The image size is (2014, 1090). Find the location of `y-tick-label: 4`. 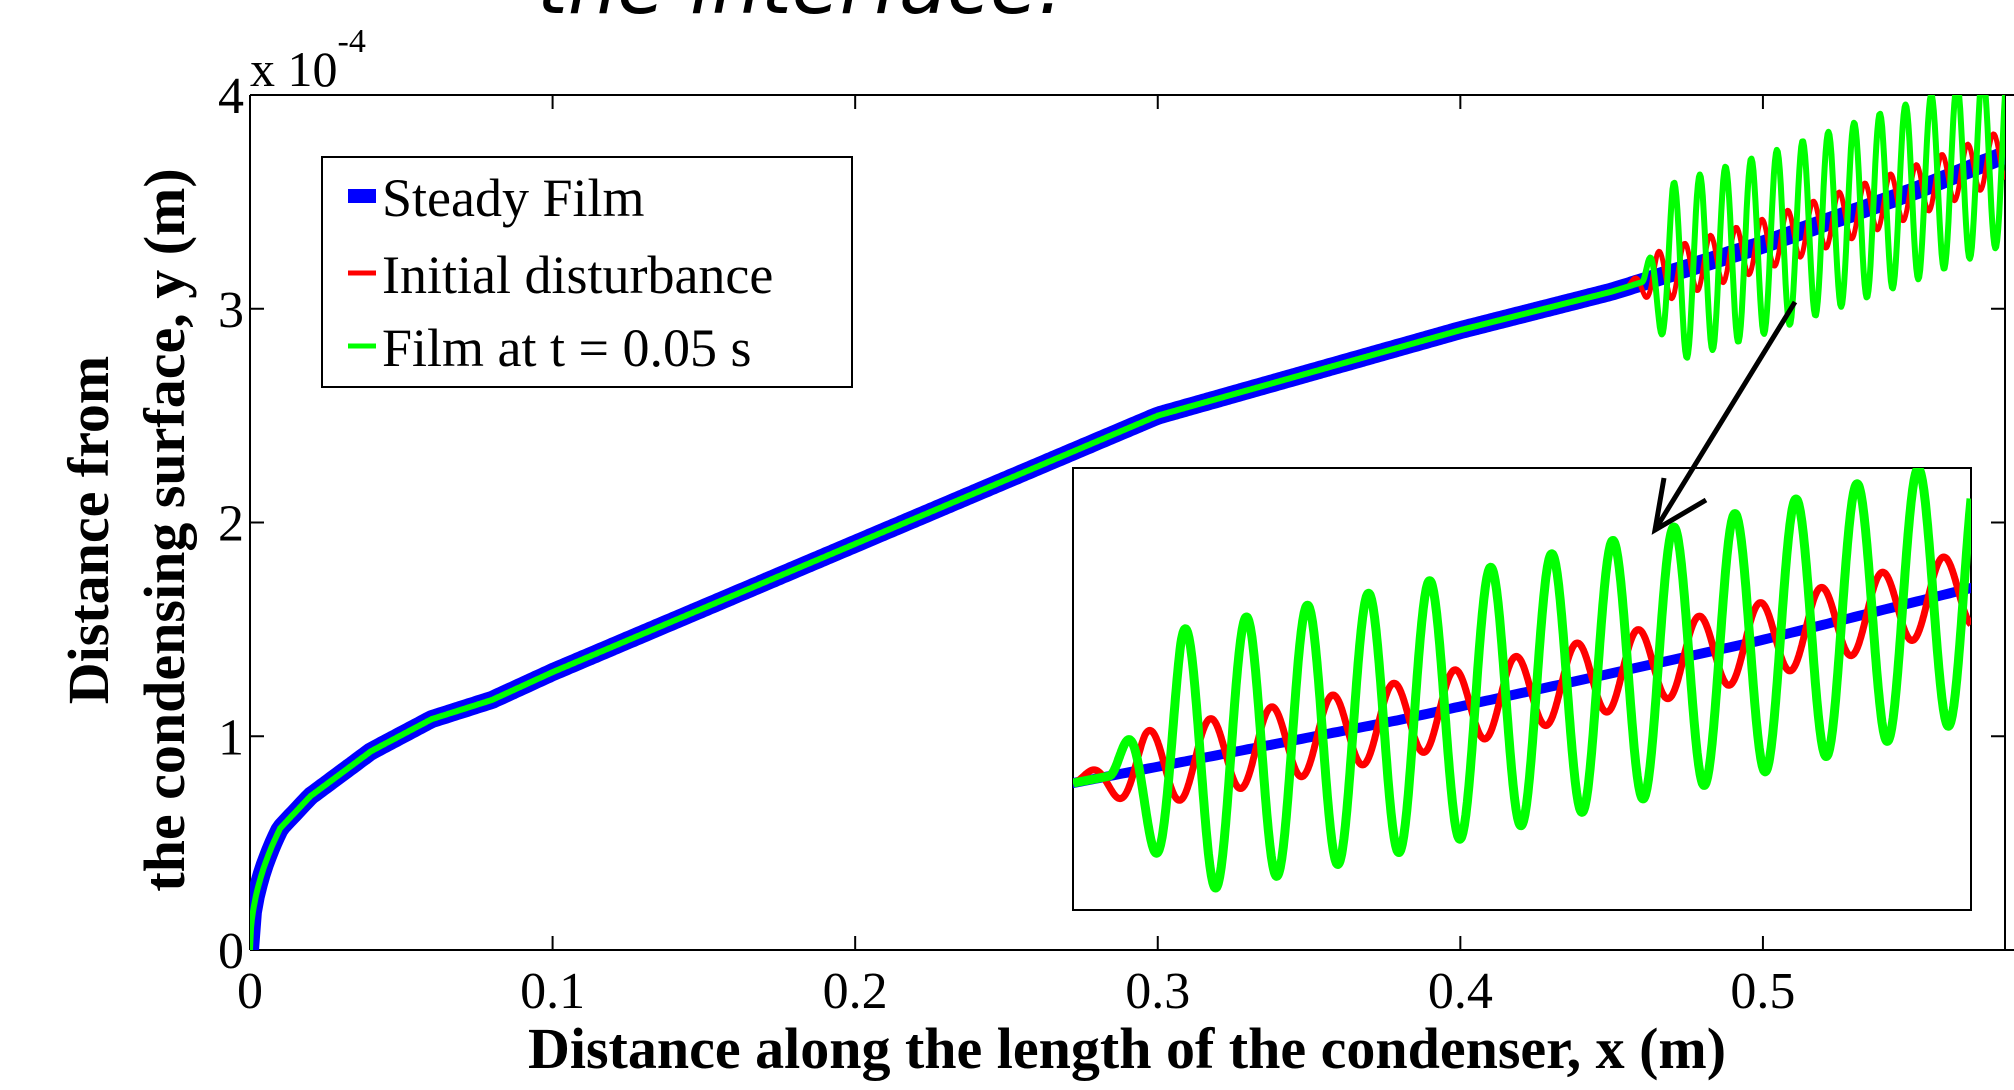

y-tick-label: 4 is located at coordinates (231, 96).